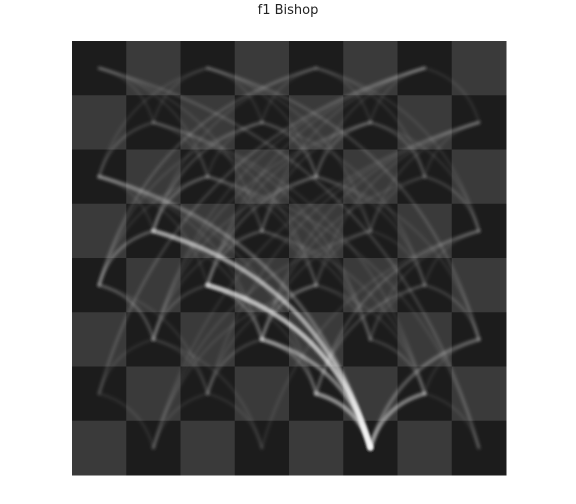  Describe the element at coordinates (262, 394) in the screenshot. I see `square-d2` at that location.